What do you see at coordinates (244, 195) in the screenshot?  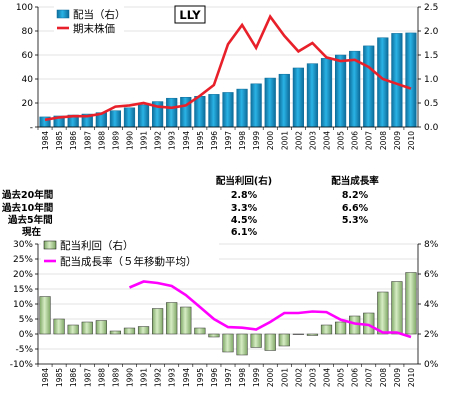 I see `table-cell-yield: 2.8%` at bounding box center [244, 195].